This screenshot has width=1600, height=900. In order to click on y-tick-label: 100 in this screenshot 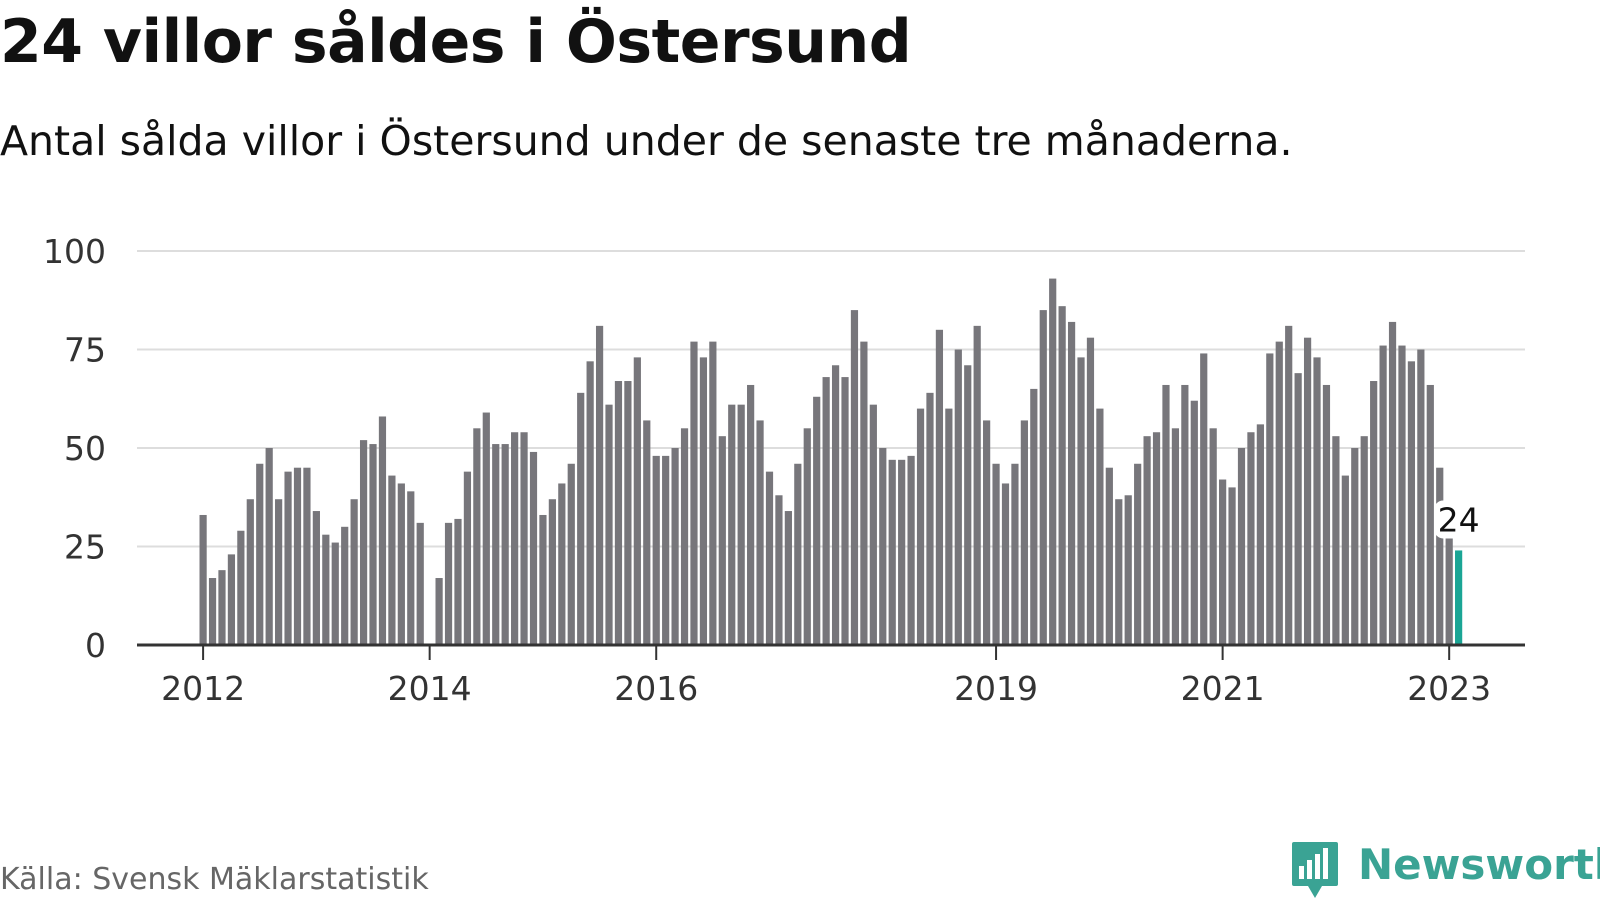, I will do `click(74, 251)`.